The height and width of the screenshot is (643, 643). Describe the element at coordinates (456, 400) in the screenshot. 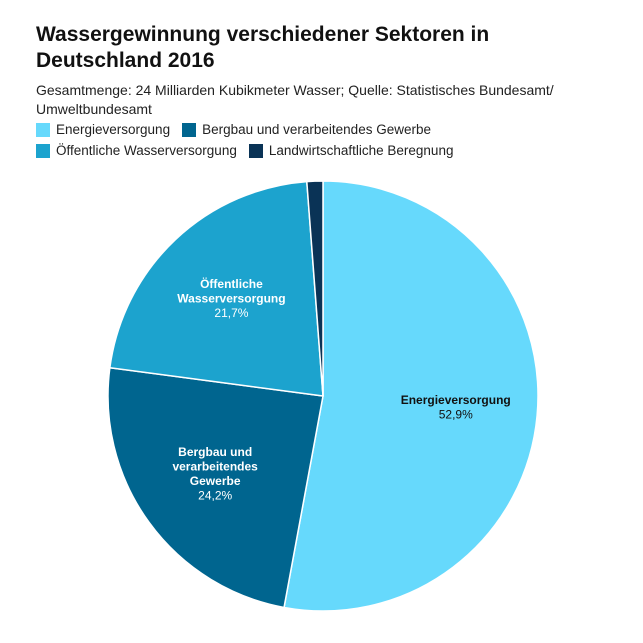

I see `slice-name-label: Energieversorgung` at that location.